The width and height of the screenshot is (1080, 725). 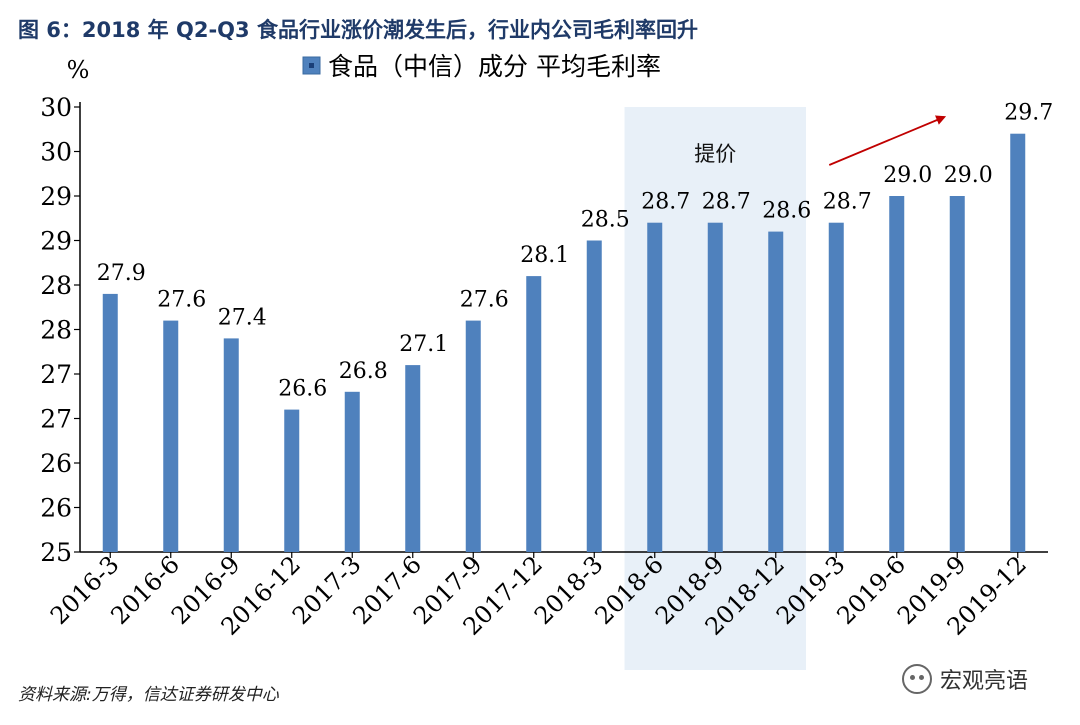 What do you see at coordinates (56, 552) in the screenshot?
I see `y-tick-label: 25` at bounding box center [56, 552].